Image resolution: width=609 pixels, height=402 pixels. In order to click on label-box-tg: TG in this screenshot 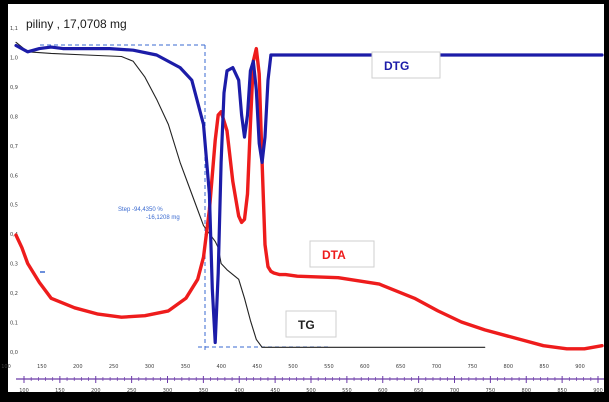, I will do `click(311, 324)`.